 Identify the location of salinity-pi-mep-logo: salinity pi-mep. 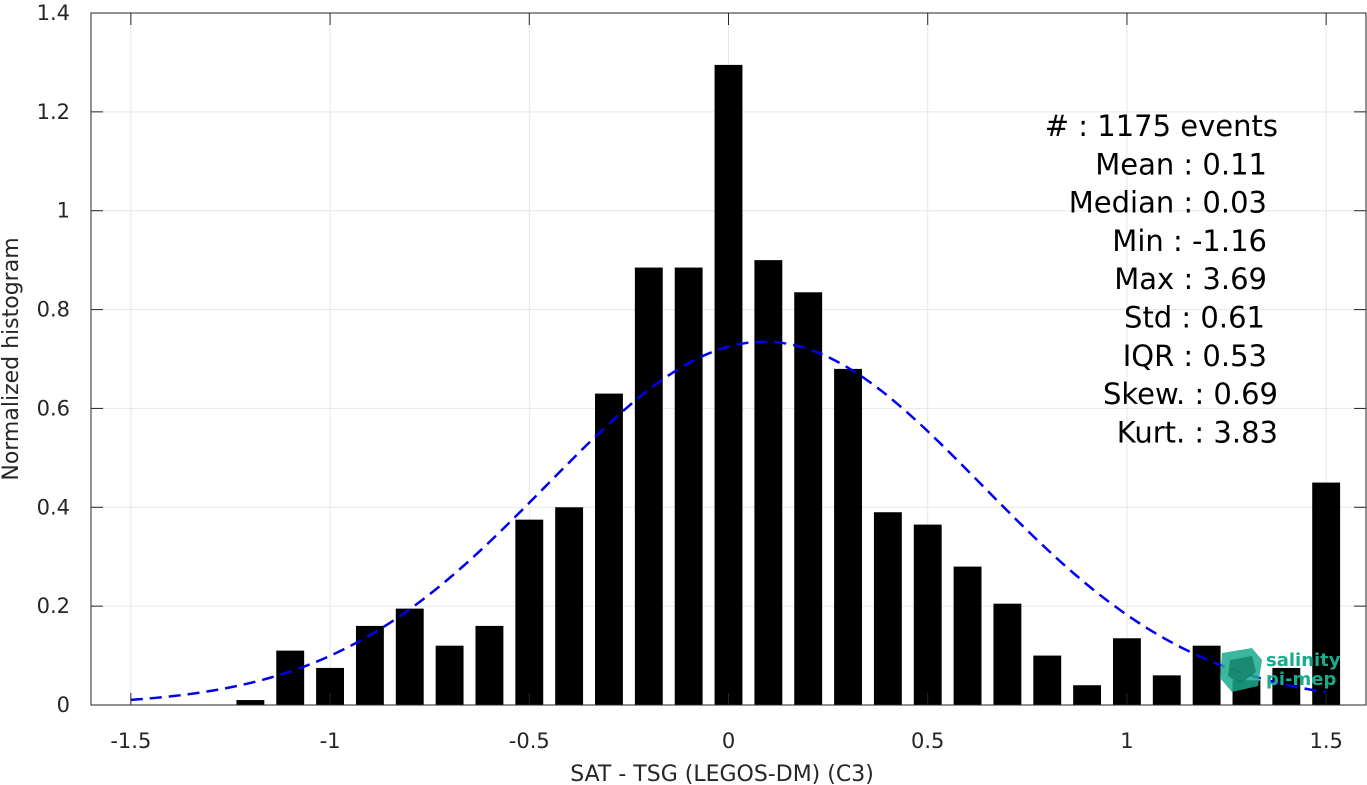
(1280, 670).